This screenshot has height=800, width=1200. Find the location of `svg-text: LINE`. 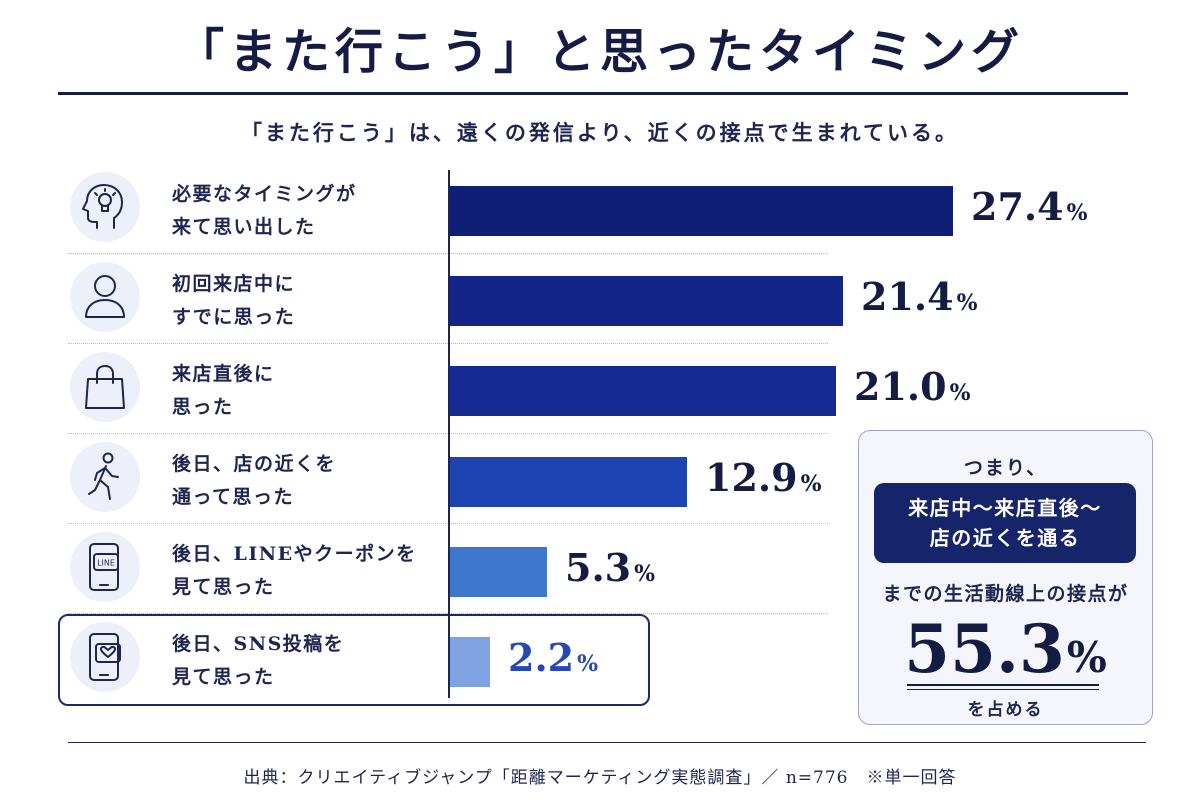

svg-text: LINE is located at coordinates (106, 563).